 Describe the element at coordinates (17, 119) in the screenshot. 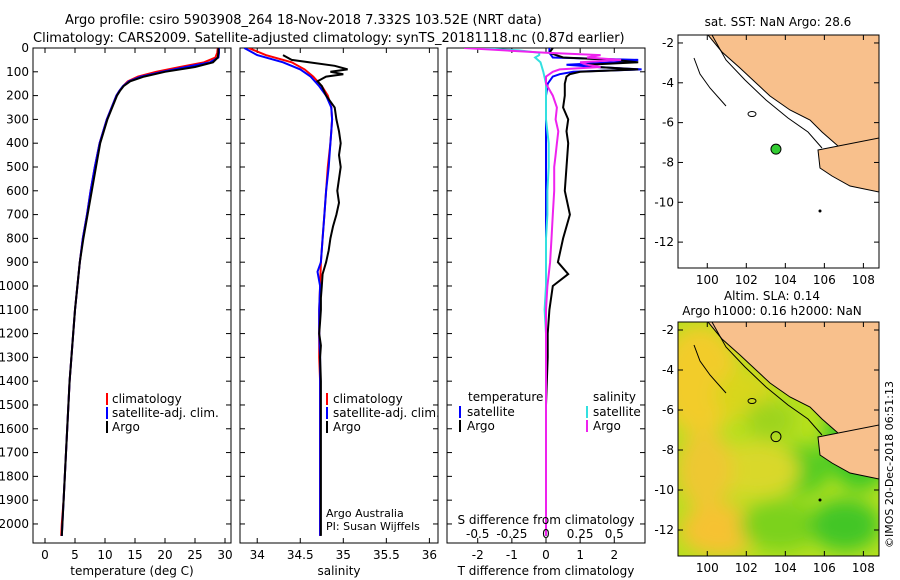

I see `depth-tick-label: 300` at that location.